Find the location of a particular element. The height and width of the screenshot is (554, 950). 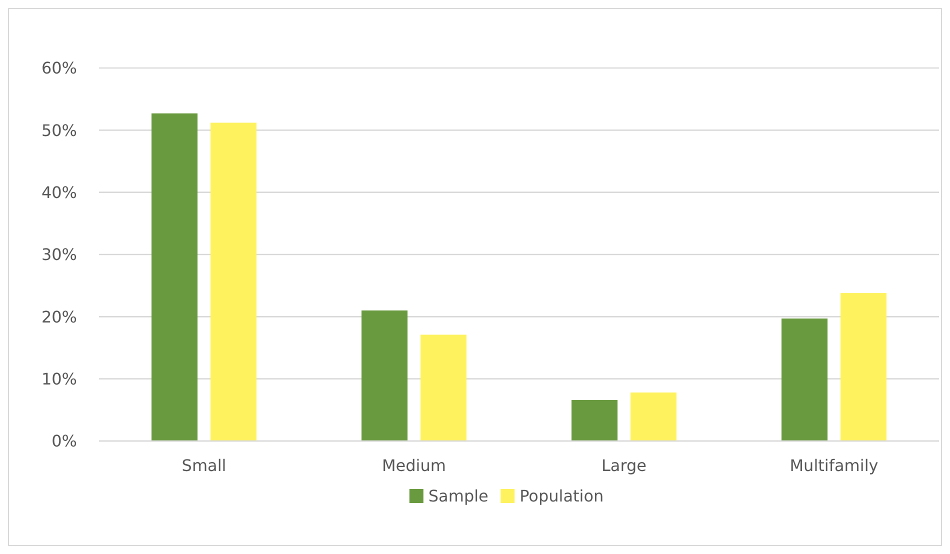

y-tick-label: 30% is located at coordinates (59, 254).